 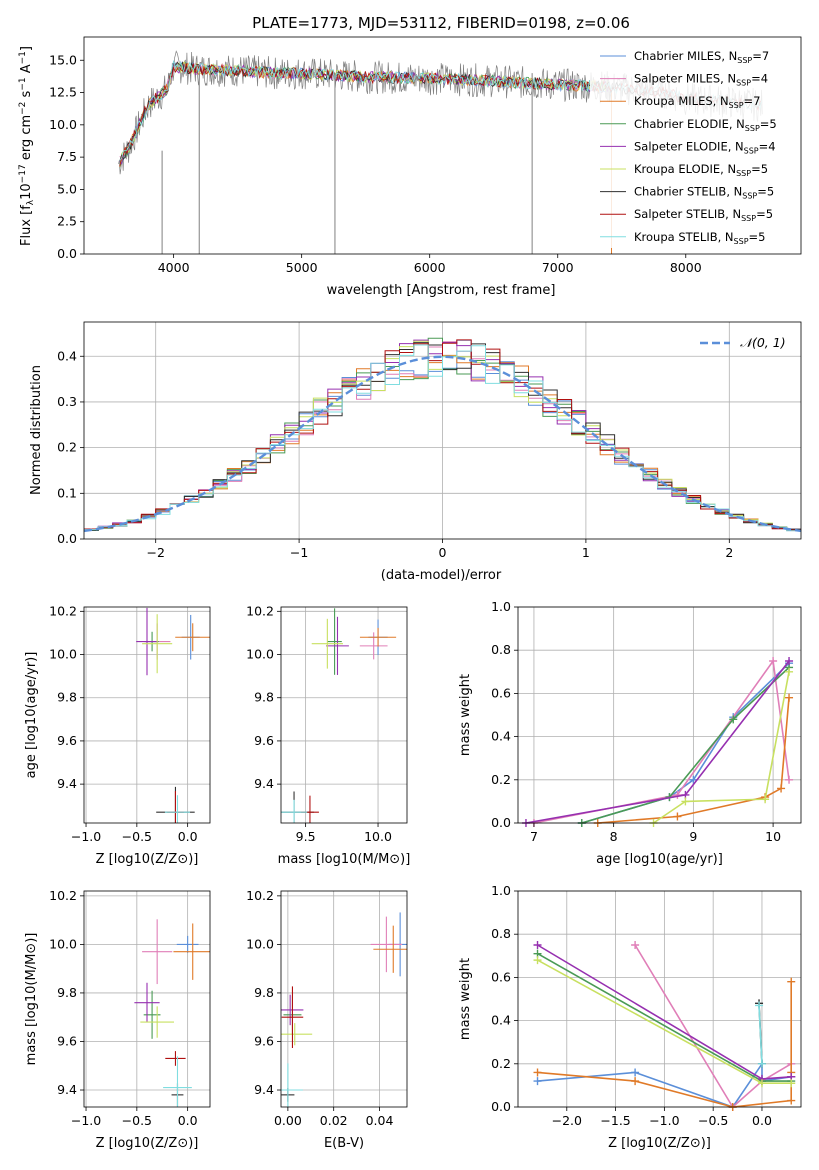 I want to click on histogram-step, so click(x=442, y=438).